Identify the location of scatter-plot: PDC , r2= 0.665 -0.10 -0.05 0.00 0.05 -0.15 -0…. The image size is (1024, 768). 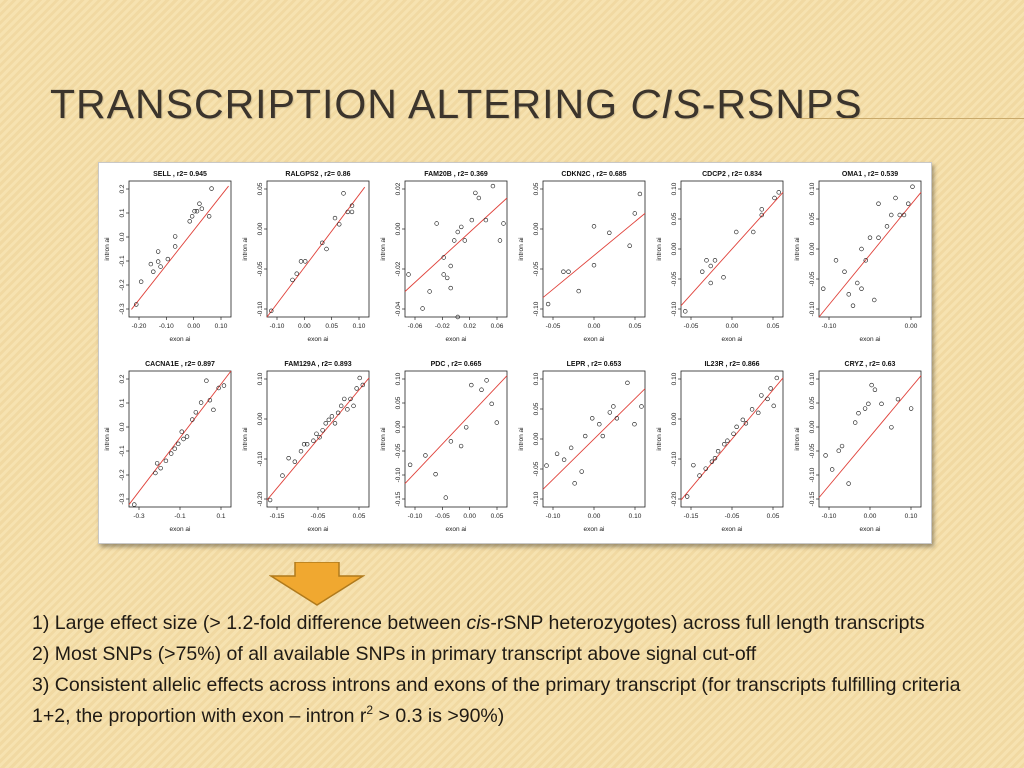
(446, 449).